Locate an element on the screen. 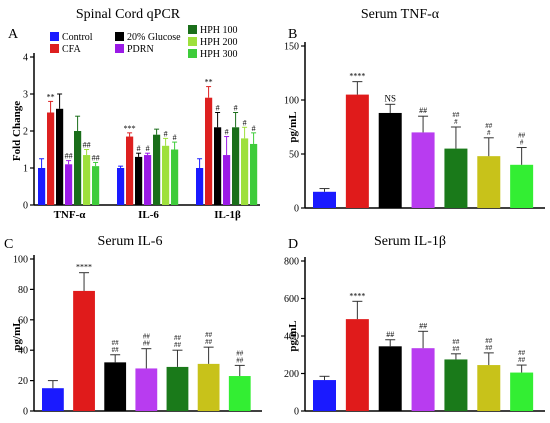 Image resolution: width=550 pixels, height=423 pixels. significance-mark: NS is located at coordinates (390, 98).